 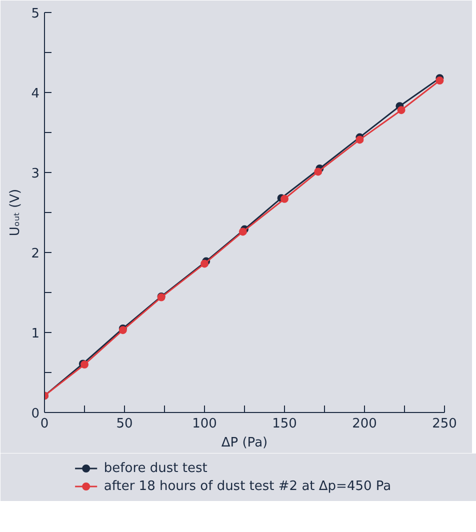 What do you see at coordinates (16, 212) in the screenshot?
I see `y-axis-title: Uₒᵤₜ (V)` at bounding box center [16, 212].